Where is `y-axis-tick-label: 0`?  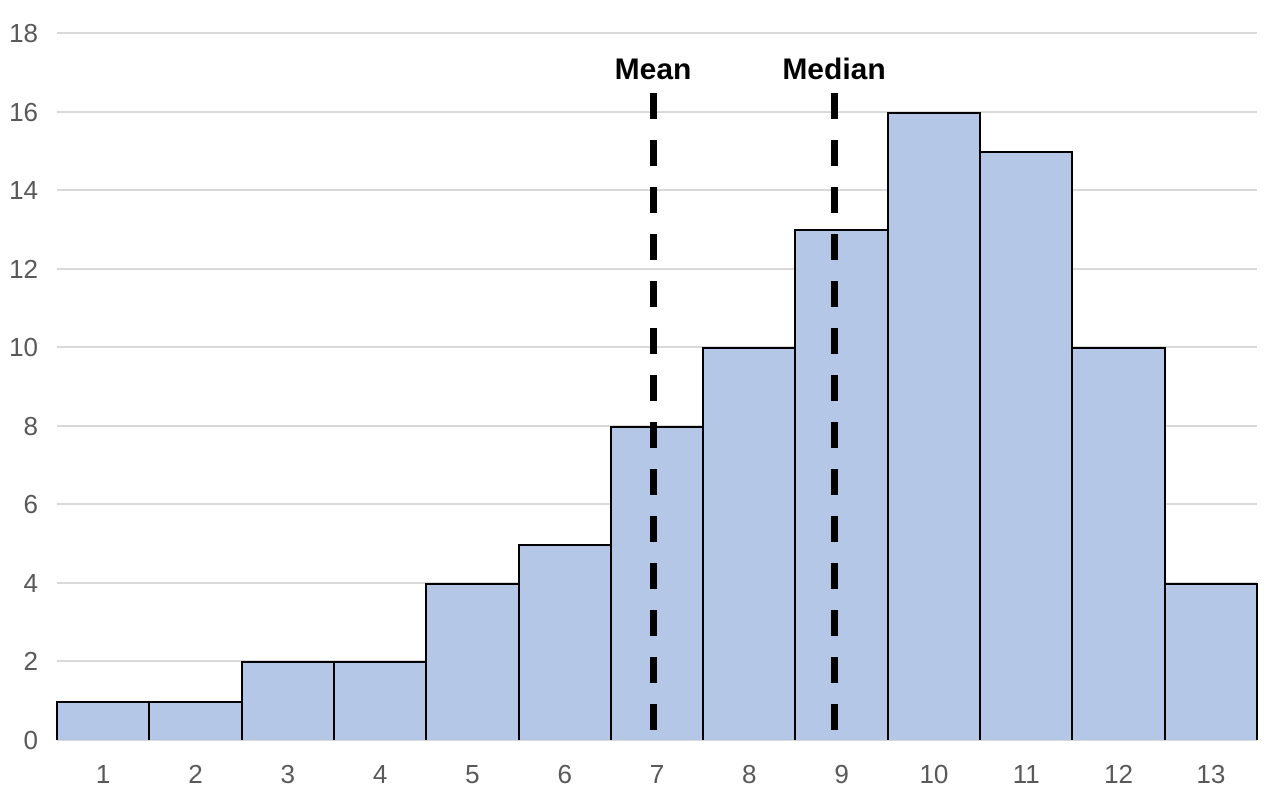
y-axis-tick-label: 0 is located at coordinates (30, 740).